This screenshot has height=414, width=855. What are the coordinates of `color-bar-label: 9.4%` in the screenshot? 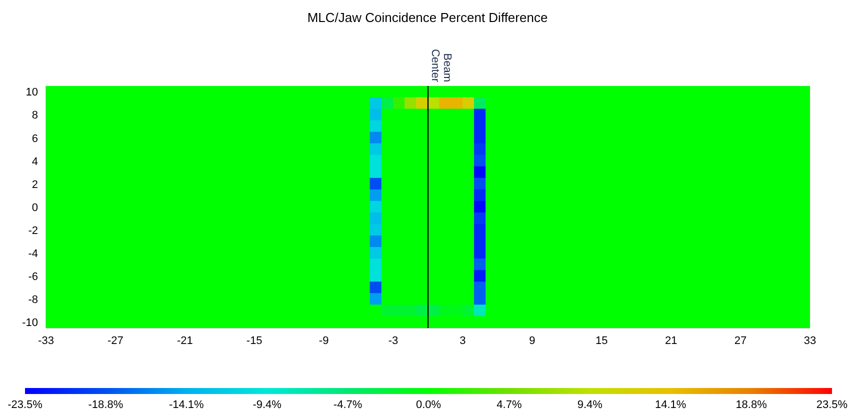 It's located at (590, 405).